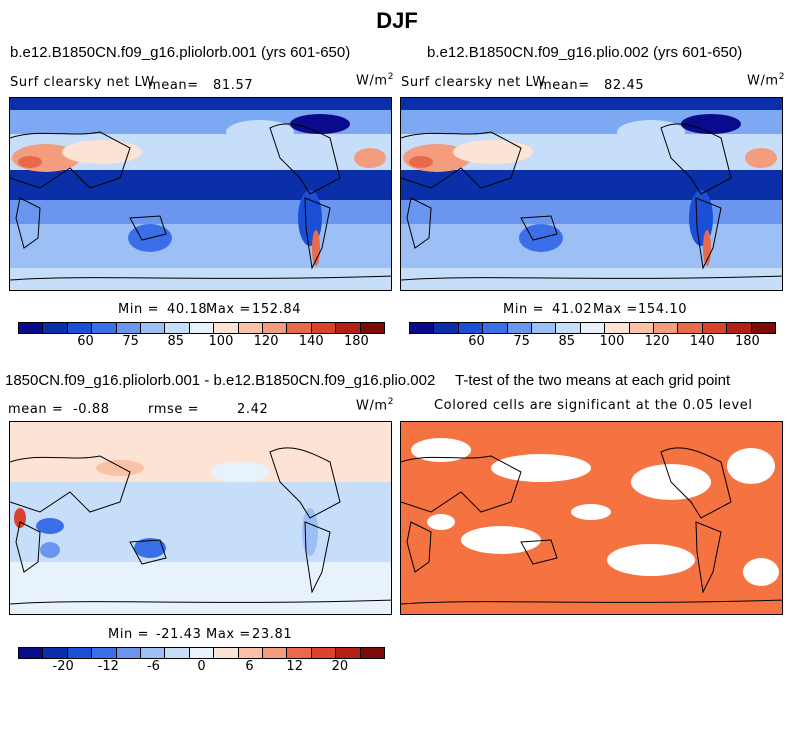 The height and width of the screenshot is (733, 794). What do you see at coordinates (174, 409) in the screenshot?
I see `panel3-rmse-label: rmse =` at bounding box center [174, 409].